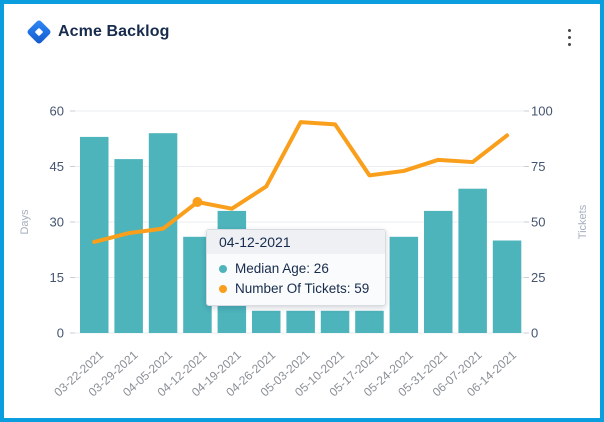 The image size is (604, 422). Describe the element at coordinates (472, 260) in the screenshot. I see `bar-06-07-2021` at that location.